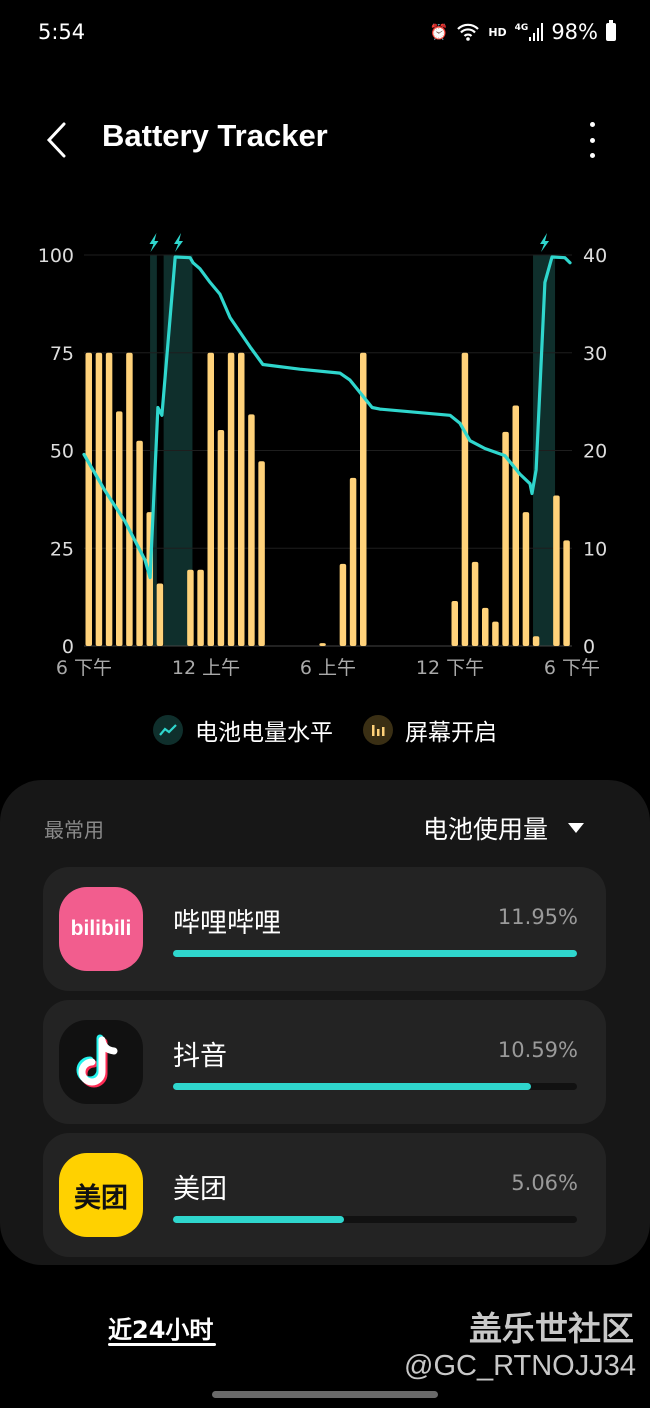 The image size is (650, 1408). I want to click on bar-chart-icon, so click(378, 730).